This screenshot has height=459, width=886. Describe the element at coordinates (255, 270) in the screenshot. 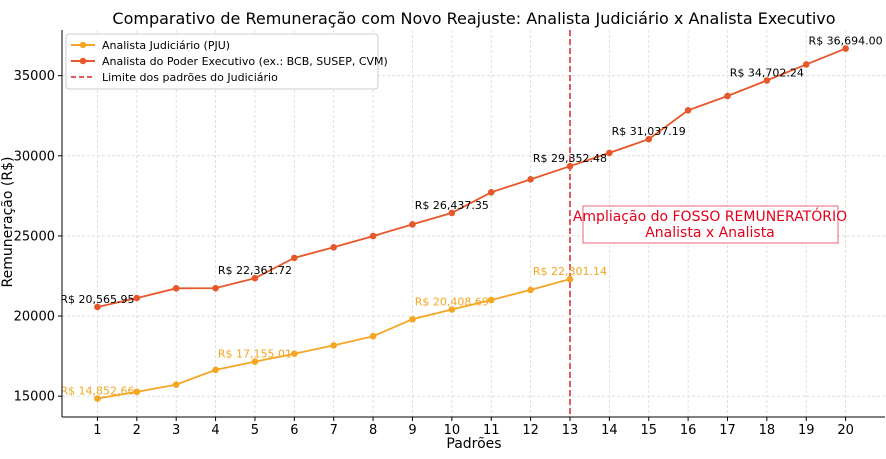

I see `point-label: R$ 22,361.72` at that location.